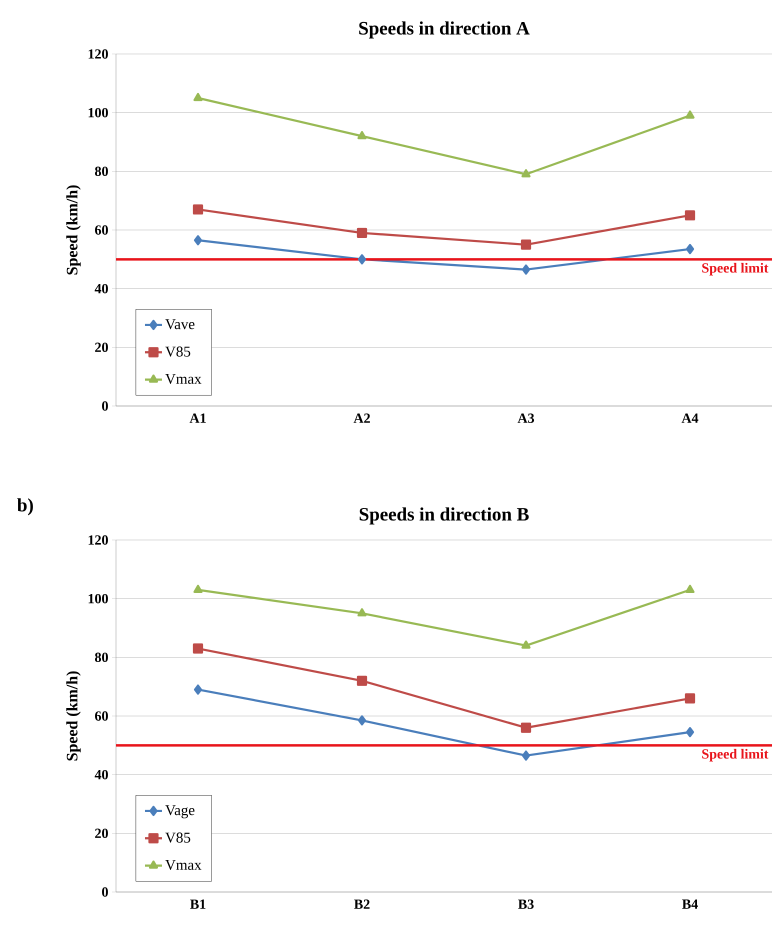 Image resolution: width=782 pixels, height=929 pixels. I want to click on legend-label: Vave, so click(179, 324).